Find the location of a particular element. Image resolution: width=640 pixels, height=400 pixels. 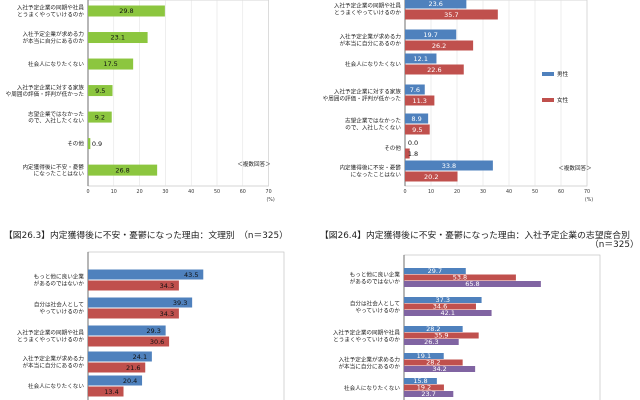

panel4-value-series1: 37.3 is located at coordinates (443, 300).